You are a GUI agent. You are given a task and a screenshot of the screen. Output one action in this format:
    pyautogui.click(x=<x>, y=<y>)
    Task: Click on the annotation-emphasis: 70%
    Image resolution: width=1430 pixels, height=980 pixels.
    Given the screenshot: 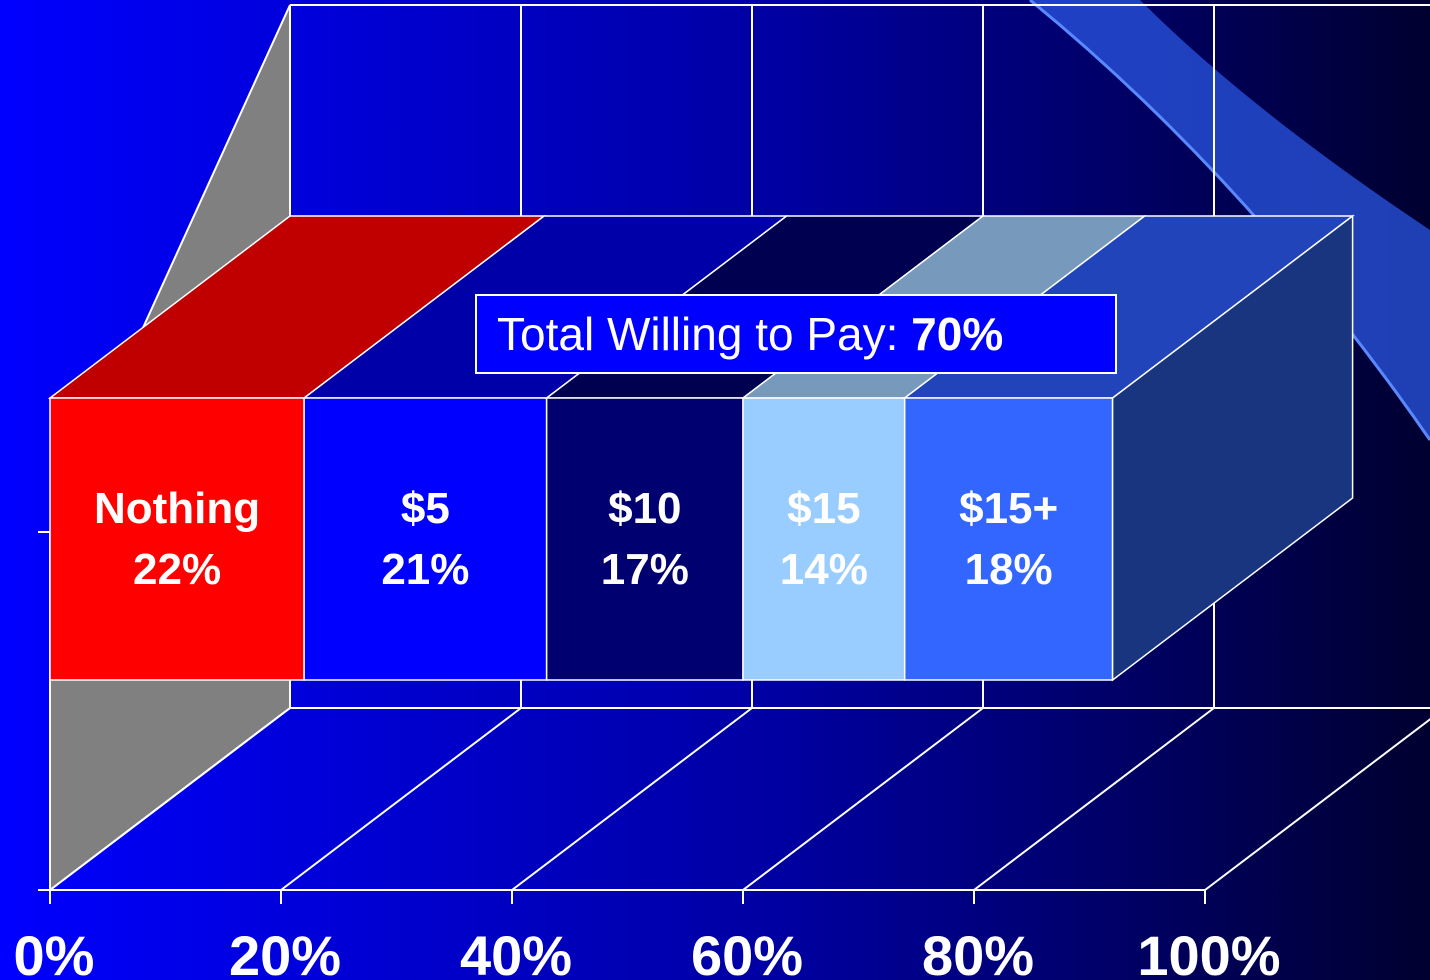 What is the action you would take?
    pyautogui.click(x=957, y=334)
    